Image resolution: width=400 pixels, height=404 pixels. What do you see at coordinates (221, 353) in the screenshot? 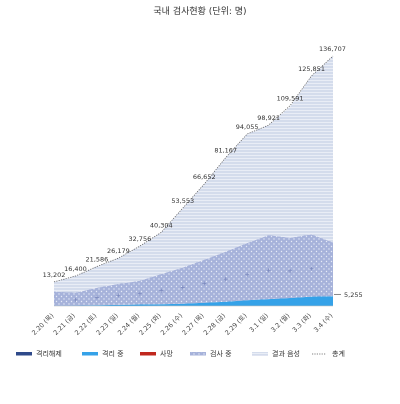
I see `legend-label: 검사 중` at bounding box center [221, 353].